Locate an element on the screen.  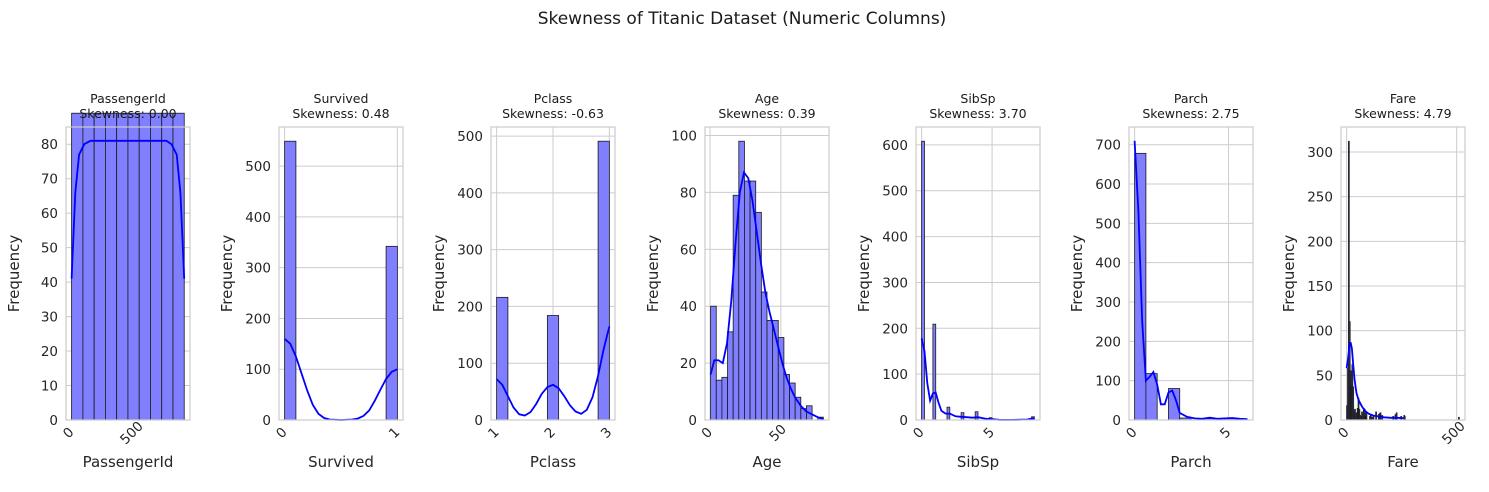
x-tick-label: 1 is located at coordinates (394, 432).